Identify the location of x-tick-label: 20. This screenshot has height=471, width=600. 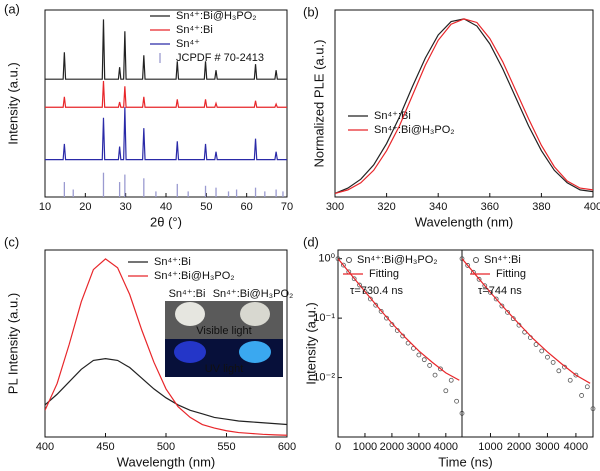
(85, 207).